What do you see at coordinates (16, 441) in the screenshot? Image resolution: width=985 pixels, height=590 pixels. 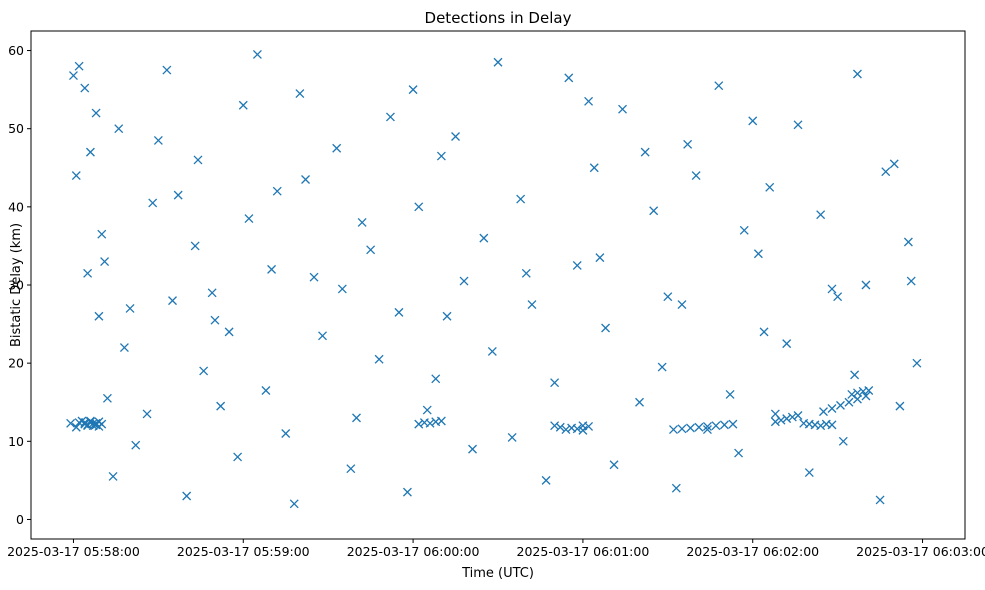 I see `y-tick-label: 10` at bounding box center [16, 441].